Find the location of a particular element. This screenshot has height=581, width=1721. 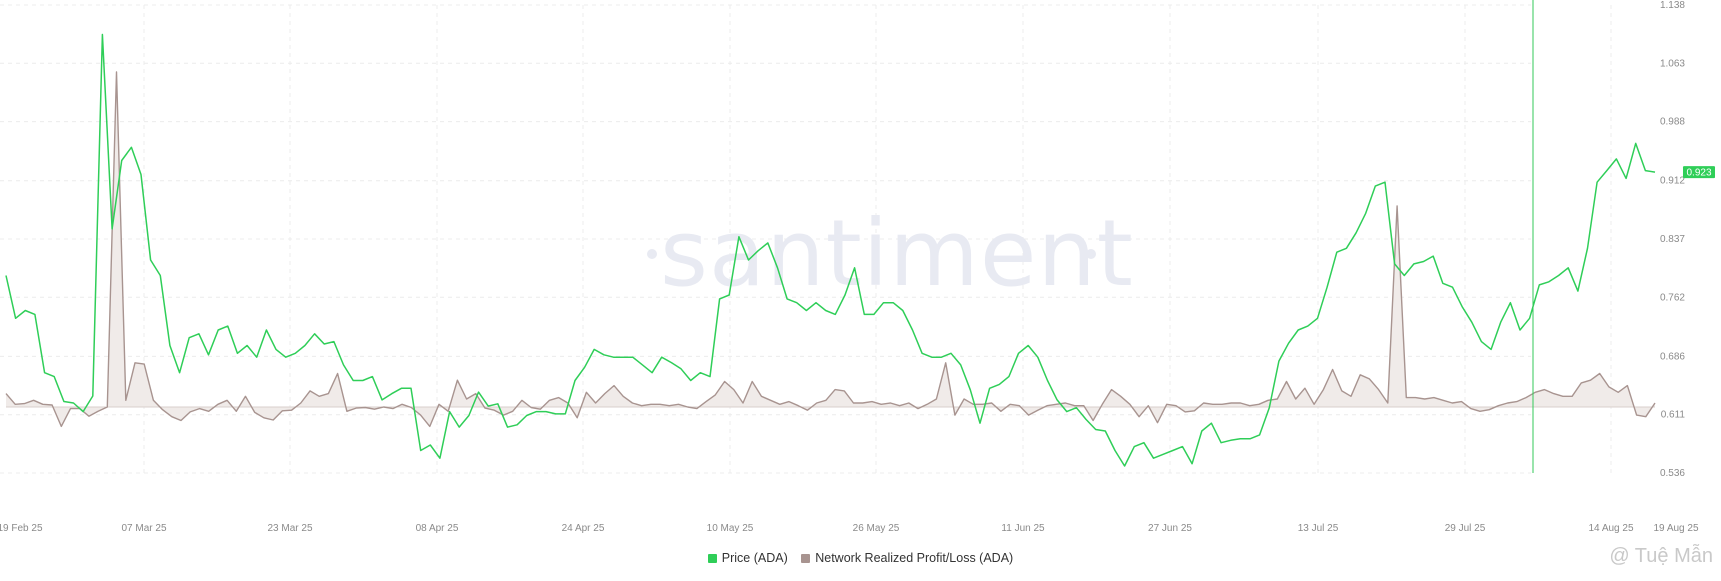

y-tick-label: 0.536 is located at coordinates (1672, 473).